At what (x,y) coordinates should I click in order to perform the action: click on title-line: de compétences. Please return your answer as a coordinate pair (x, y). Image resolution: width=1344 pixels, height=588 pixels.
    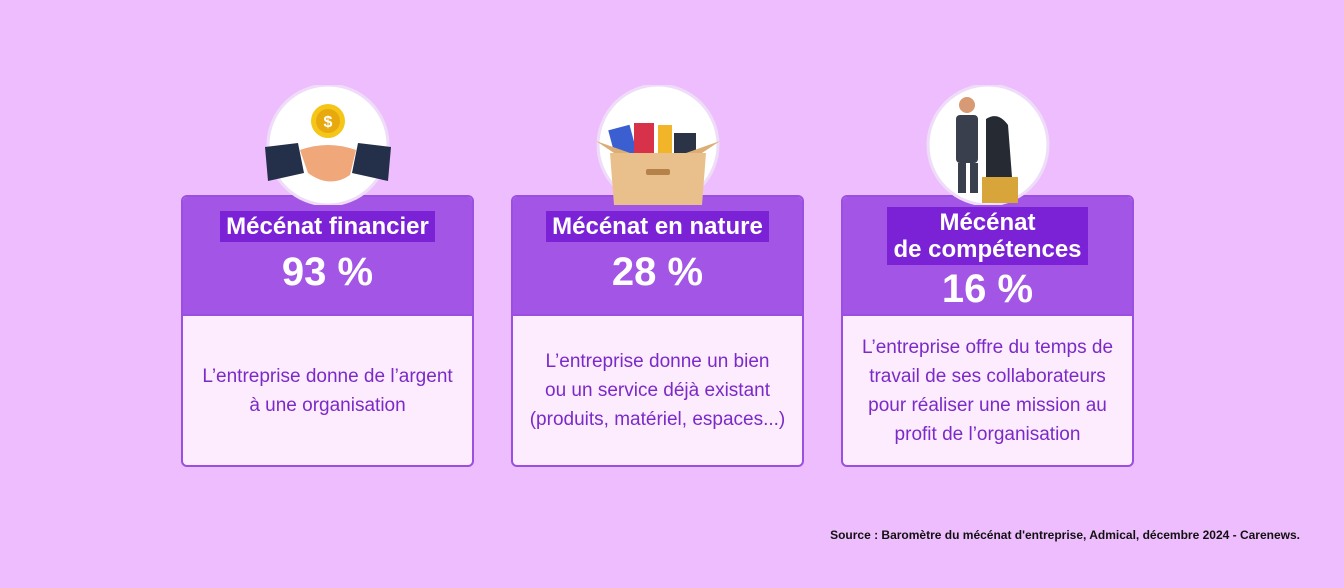
    Looking at the image, I should click on (987, 249).